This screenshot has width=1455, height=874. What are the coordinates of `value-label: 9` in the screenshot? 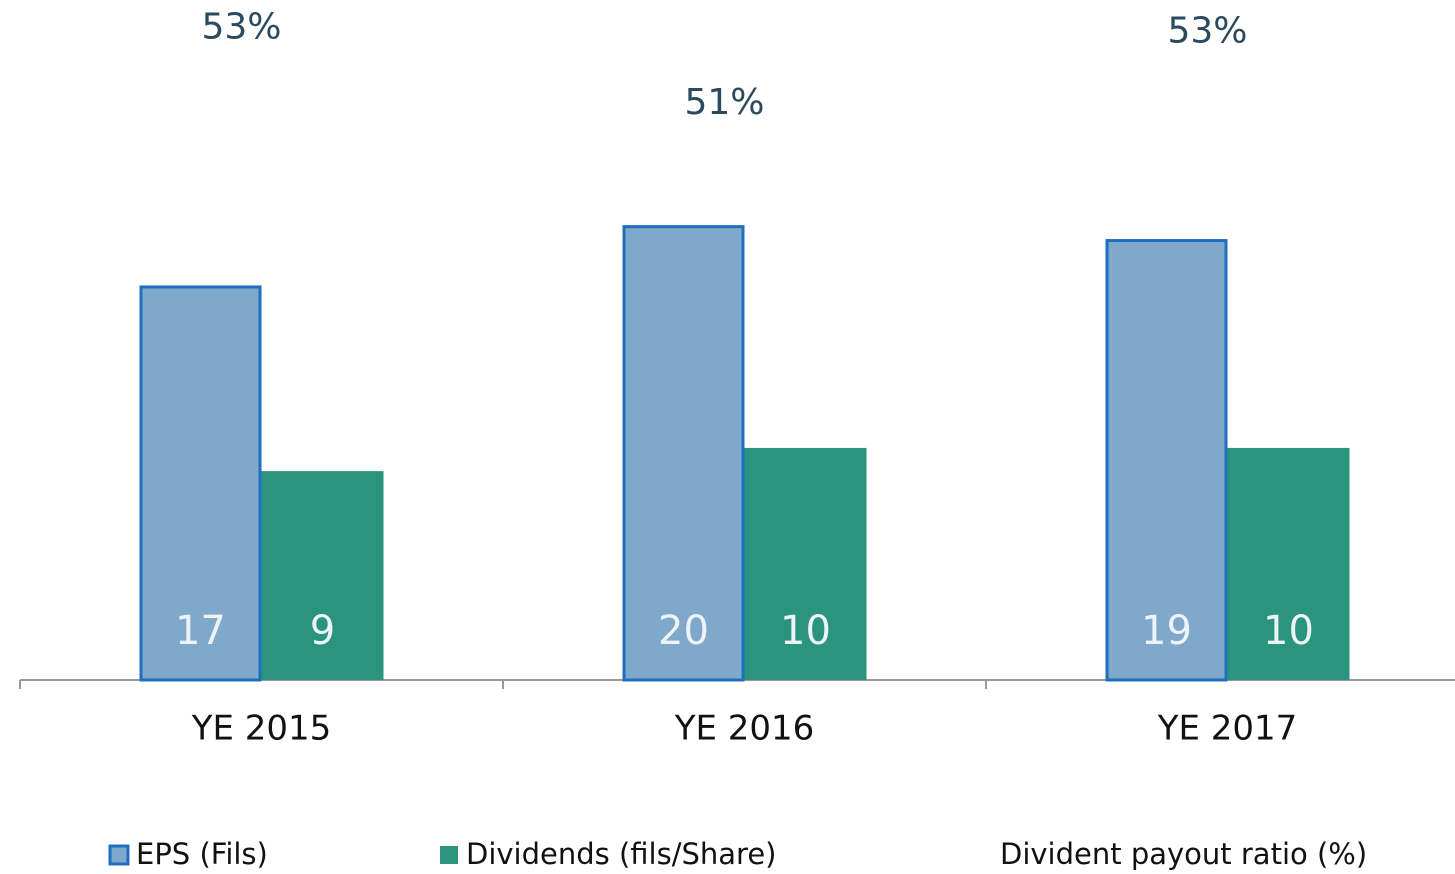 It's located at (322, 631).